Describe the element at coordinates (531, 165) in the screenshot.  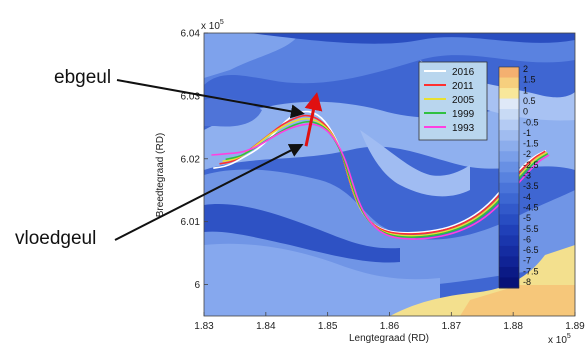
I see `colorbar-label: -2.5` at that location.